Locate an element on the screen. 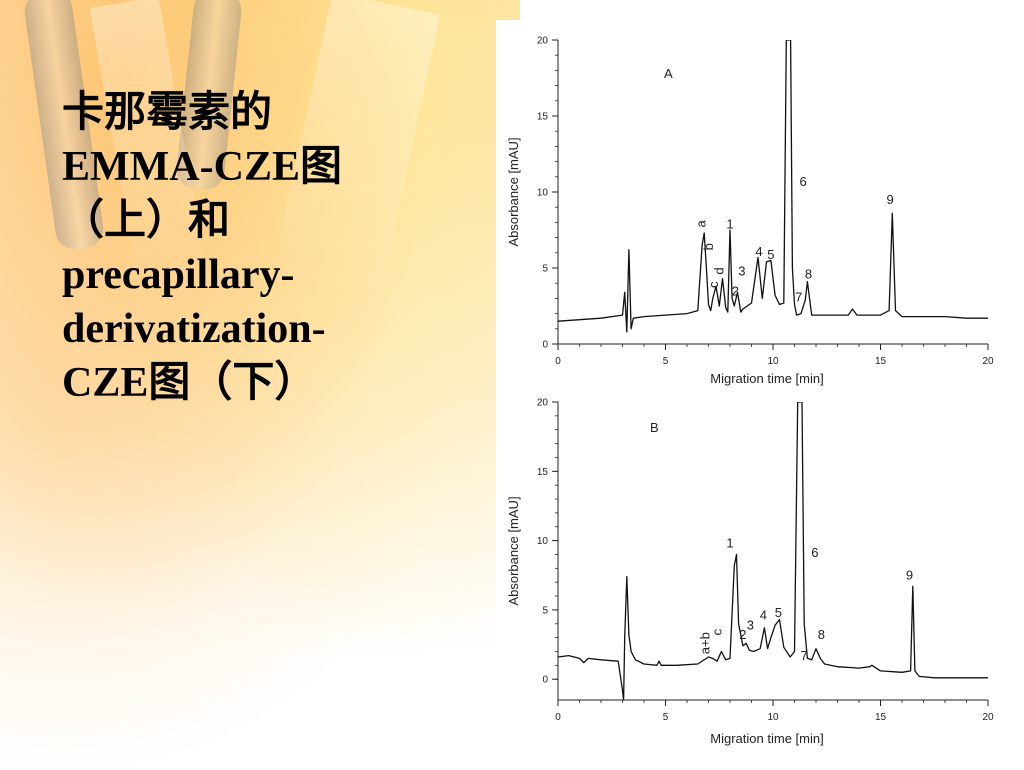 The image size is (1024, 770). title-line: EMMA-CZE图 is located at coordinates (202, 167).